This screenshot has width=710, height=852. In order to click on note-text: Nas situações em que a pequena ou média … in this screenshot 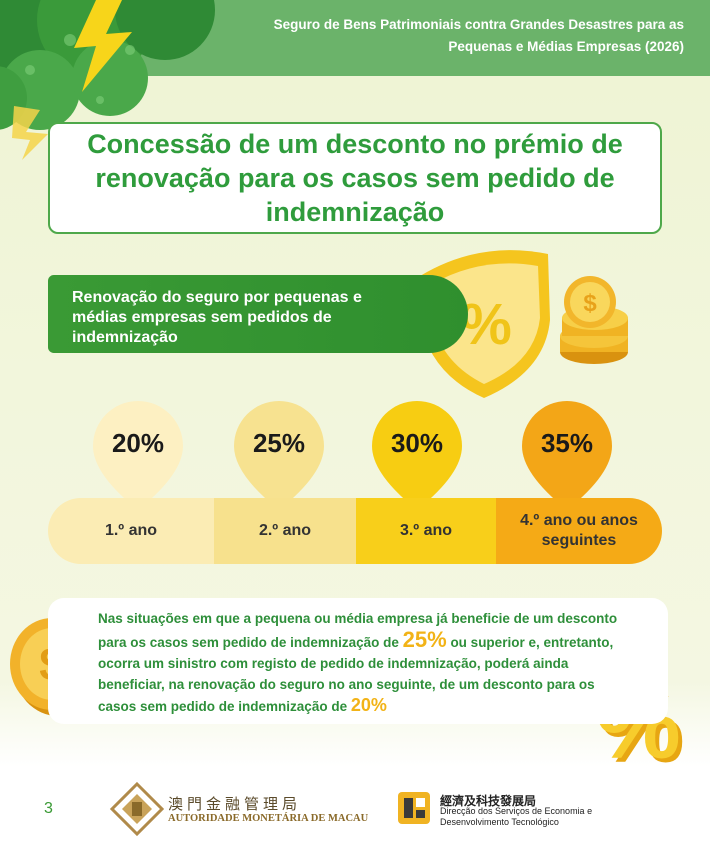, I will do `click(378, 662)`.